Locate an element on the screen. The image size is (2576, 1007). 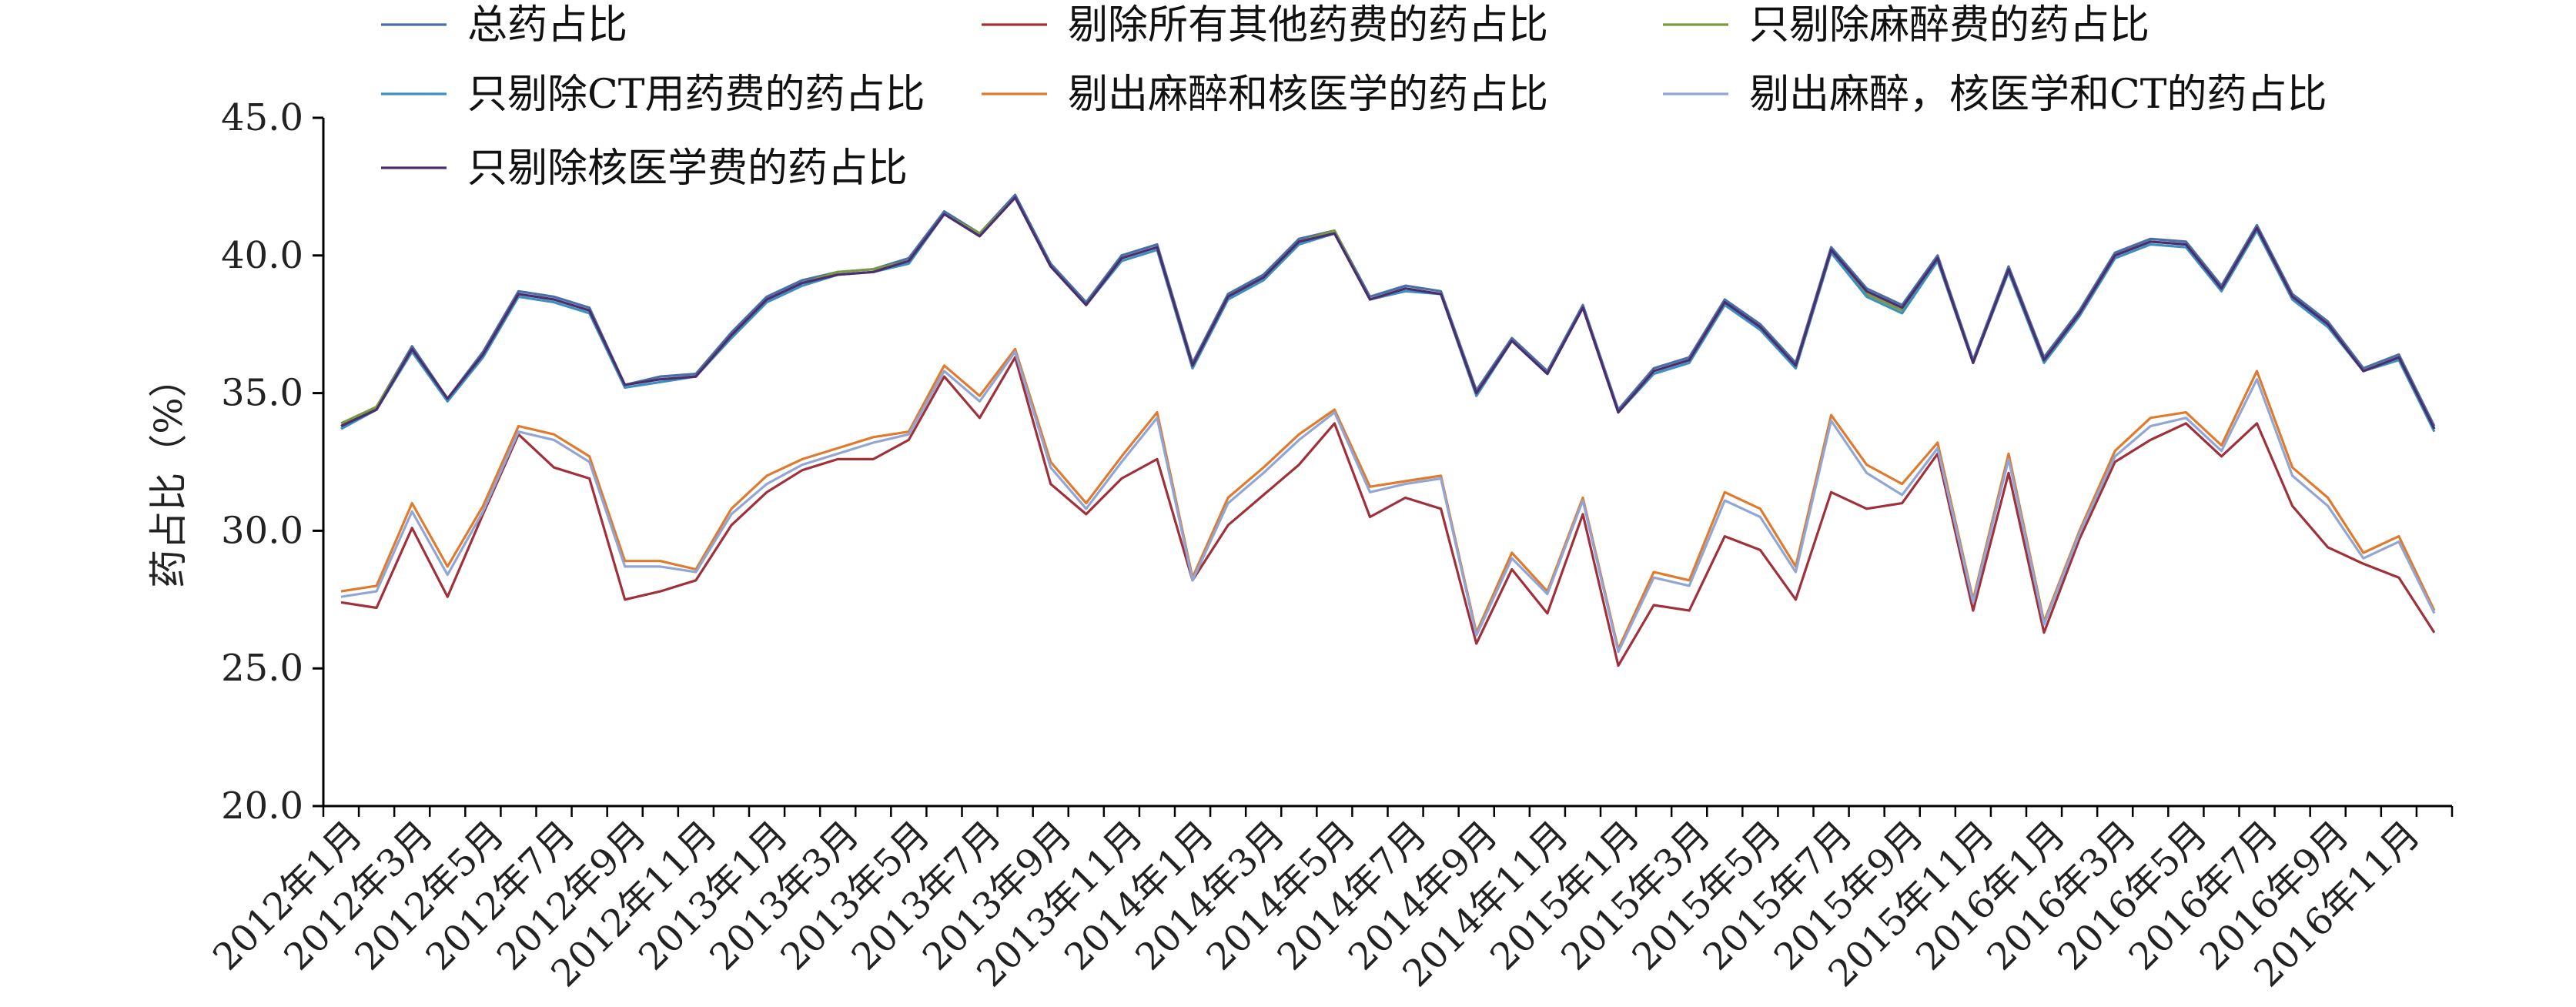
y-tick-label: 30.0 is located at coordinates (262, 530).